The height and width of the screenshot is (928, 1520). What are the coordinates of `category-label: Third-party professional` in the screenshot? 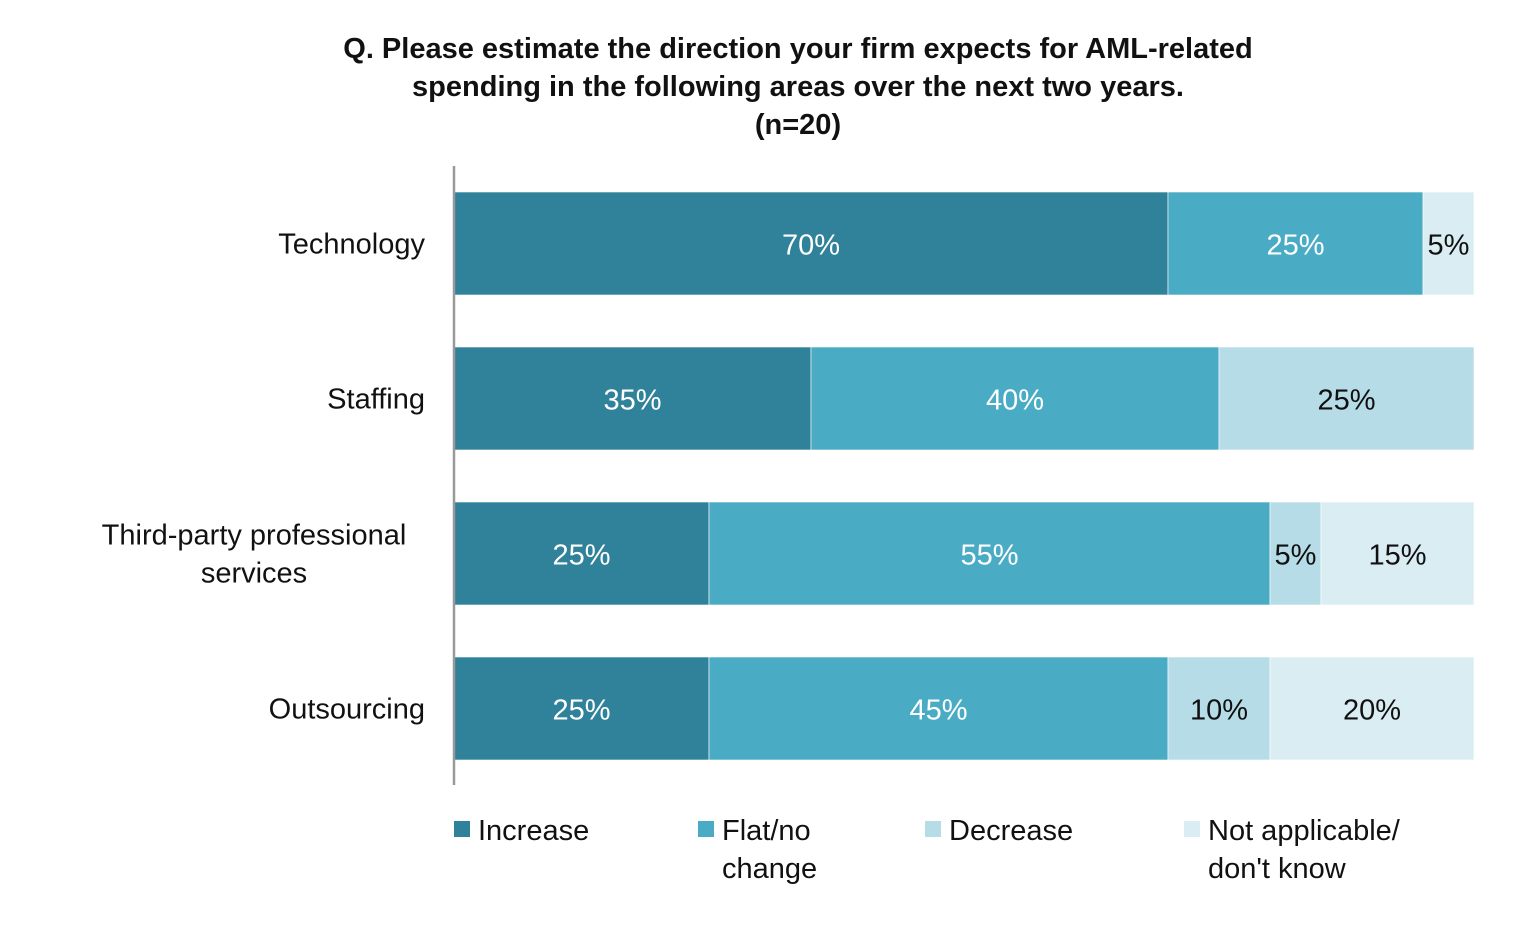 It's located at (254, 536).